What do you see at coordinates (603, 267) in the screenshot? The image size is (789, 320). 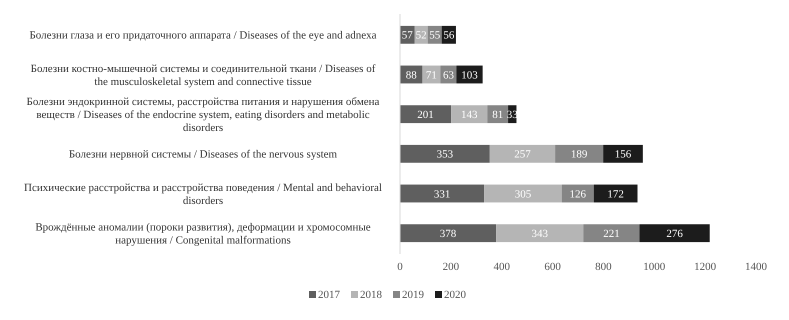 I see `x-tick-label: 800` at bounding box center [603, 267].